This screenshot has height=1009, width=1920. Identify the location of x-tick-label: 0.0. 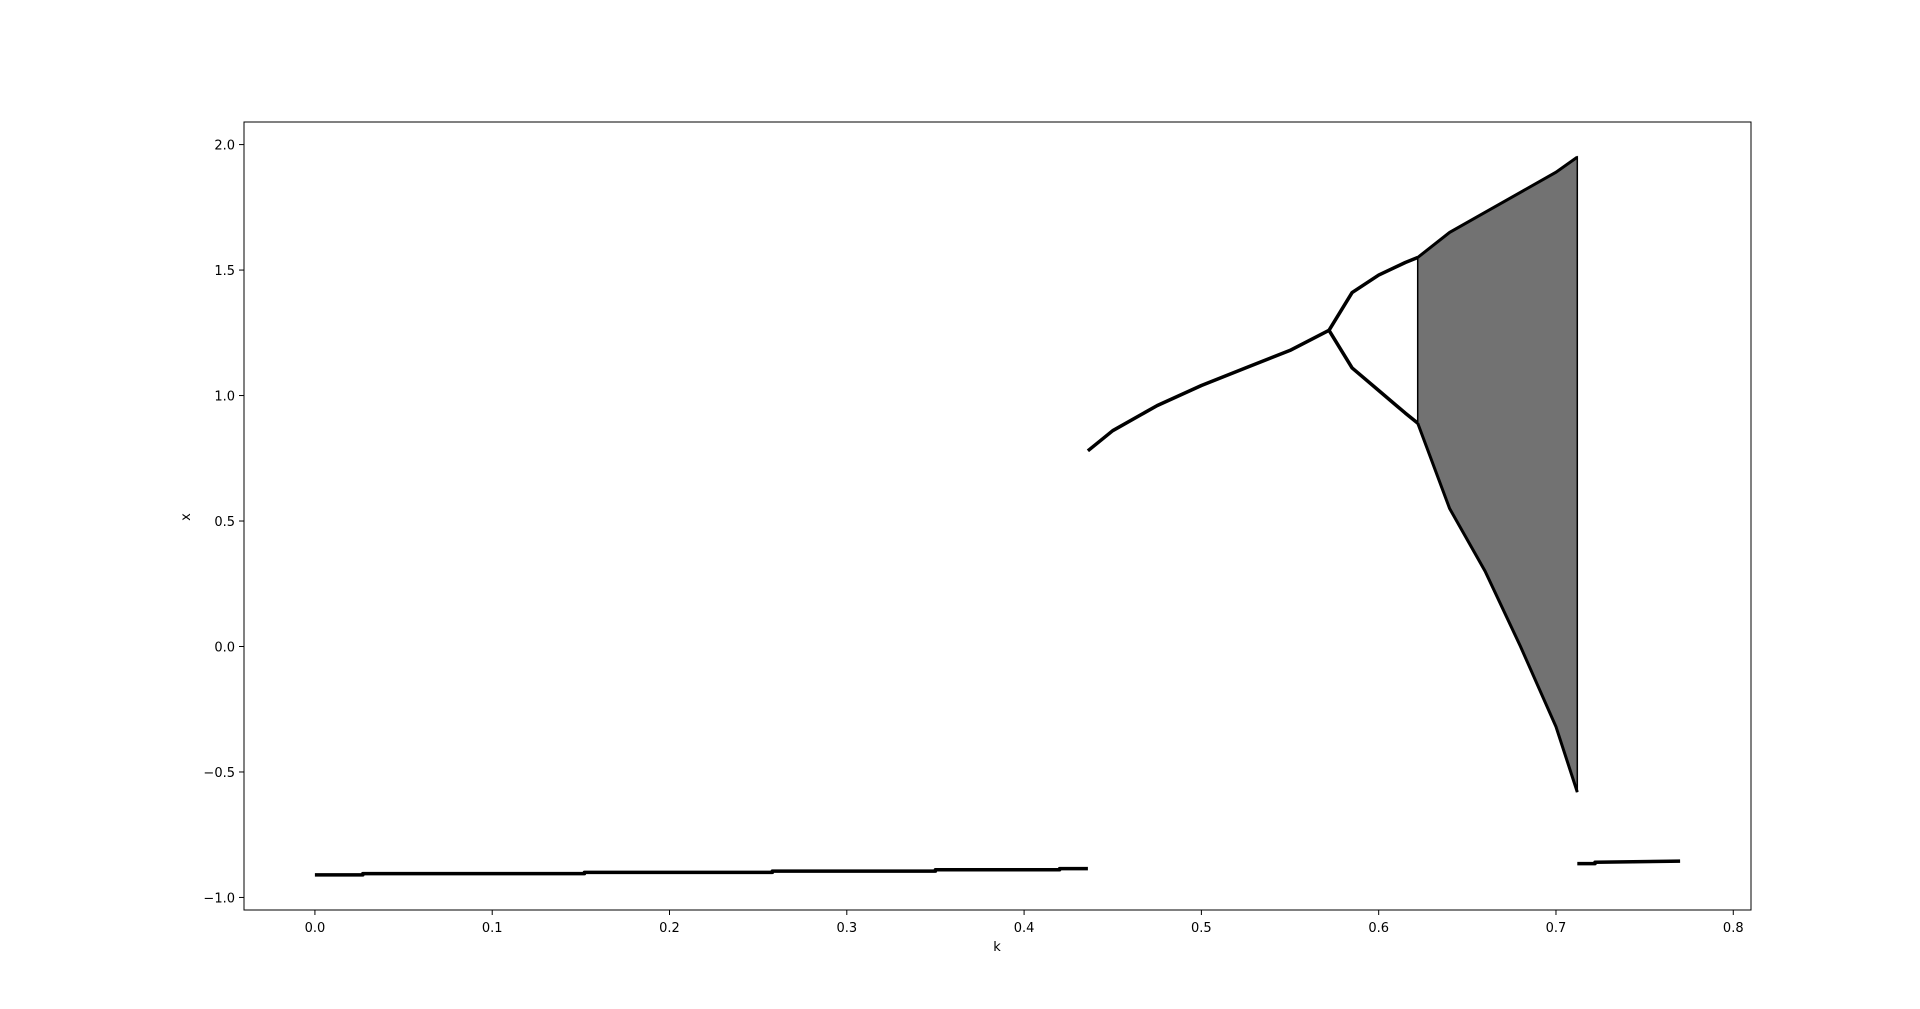
(315, 928).